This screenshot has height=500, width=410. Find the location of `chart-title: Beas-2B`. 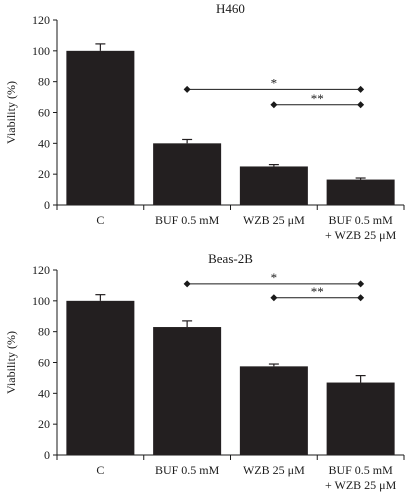

chart-title: Beas-2B is located at coordinates (230, 258).